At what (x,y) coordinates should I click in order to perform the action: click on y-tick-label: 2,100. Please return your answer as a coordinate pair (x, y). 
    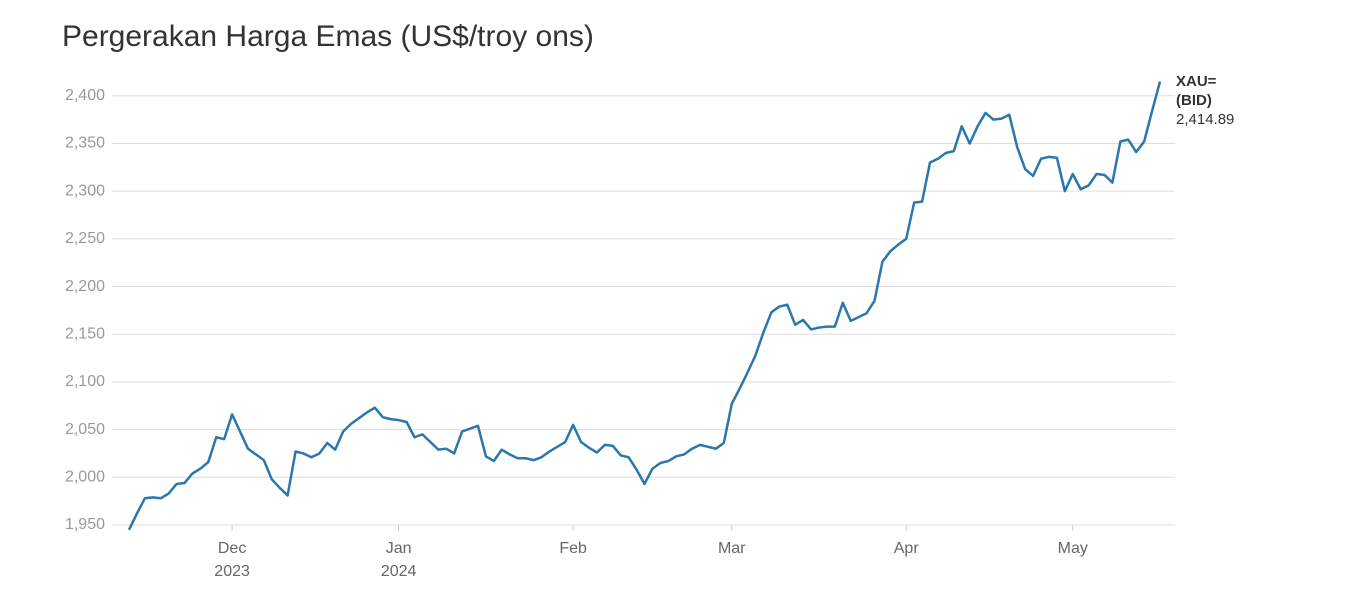
    Looking at the image, I should click on (85, 381).